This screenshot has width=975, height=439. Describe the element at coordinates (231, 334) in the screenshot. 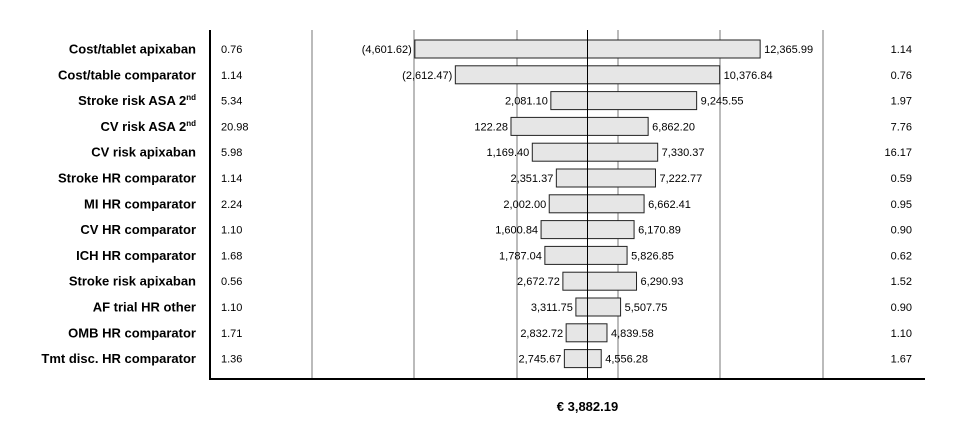

I see `low-param-value: 1.71` at that location.